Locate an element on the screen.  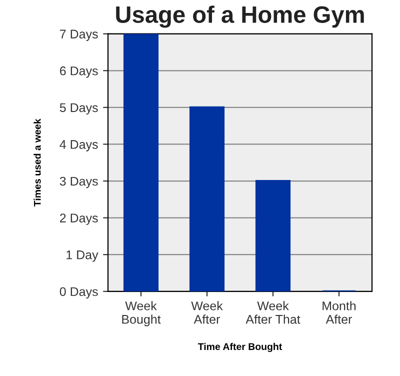
y-axis-title: Times used a week is located at coordinates (37, 162).